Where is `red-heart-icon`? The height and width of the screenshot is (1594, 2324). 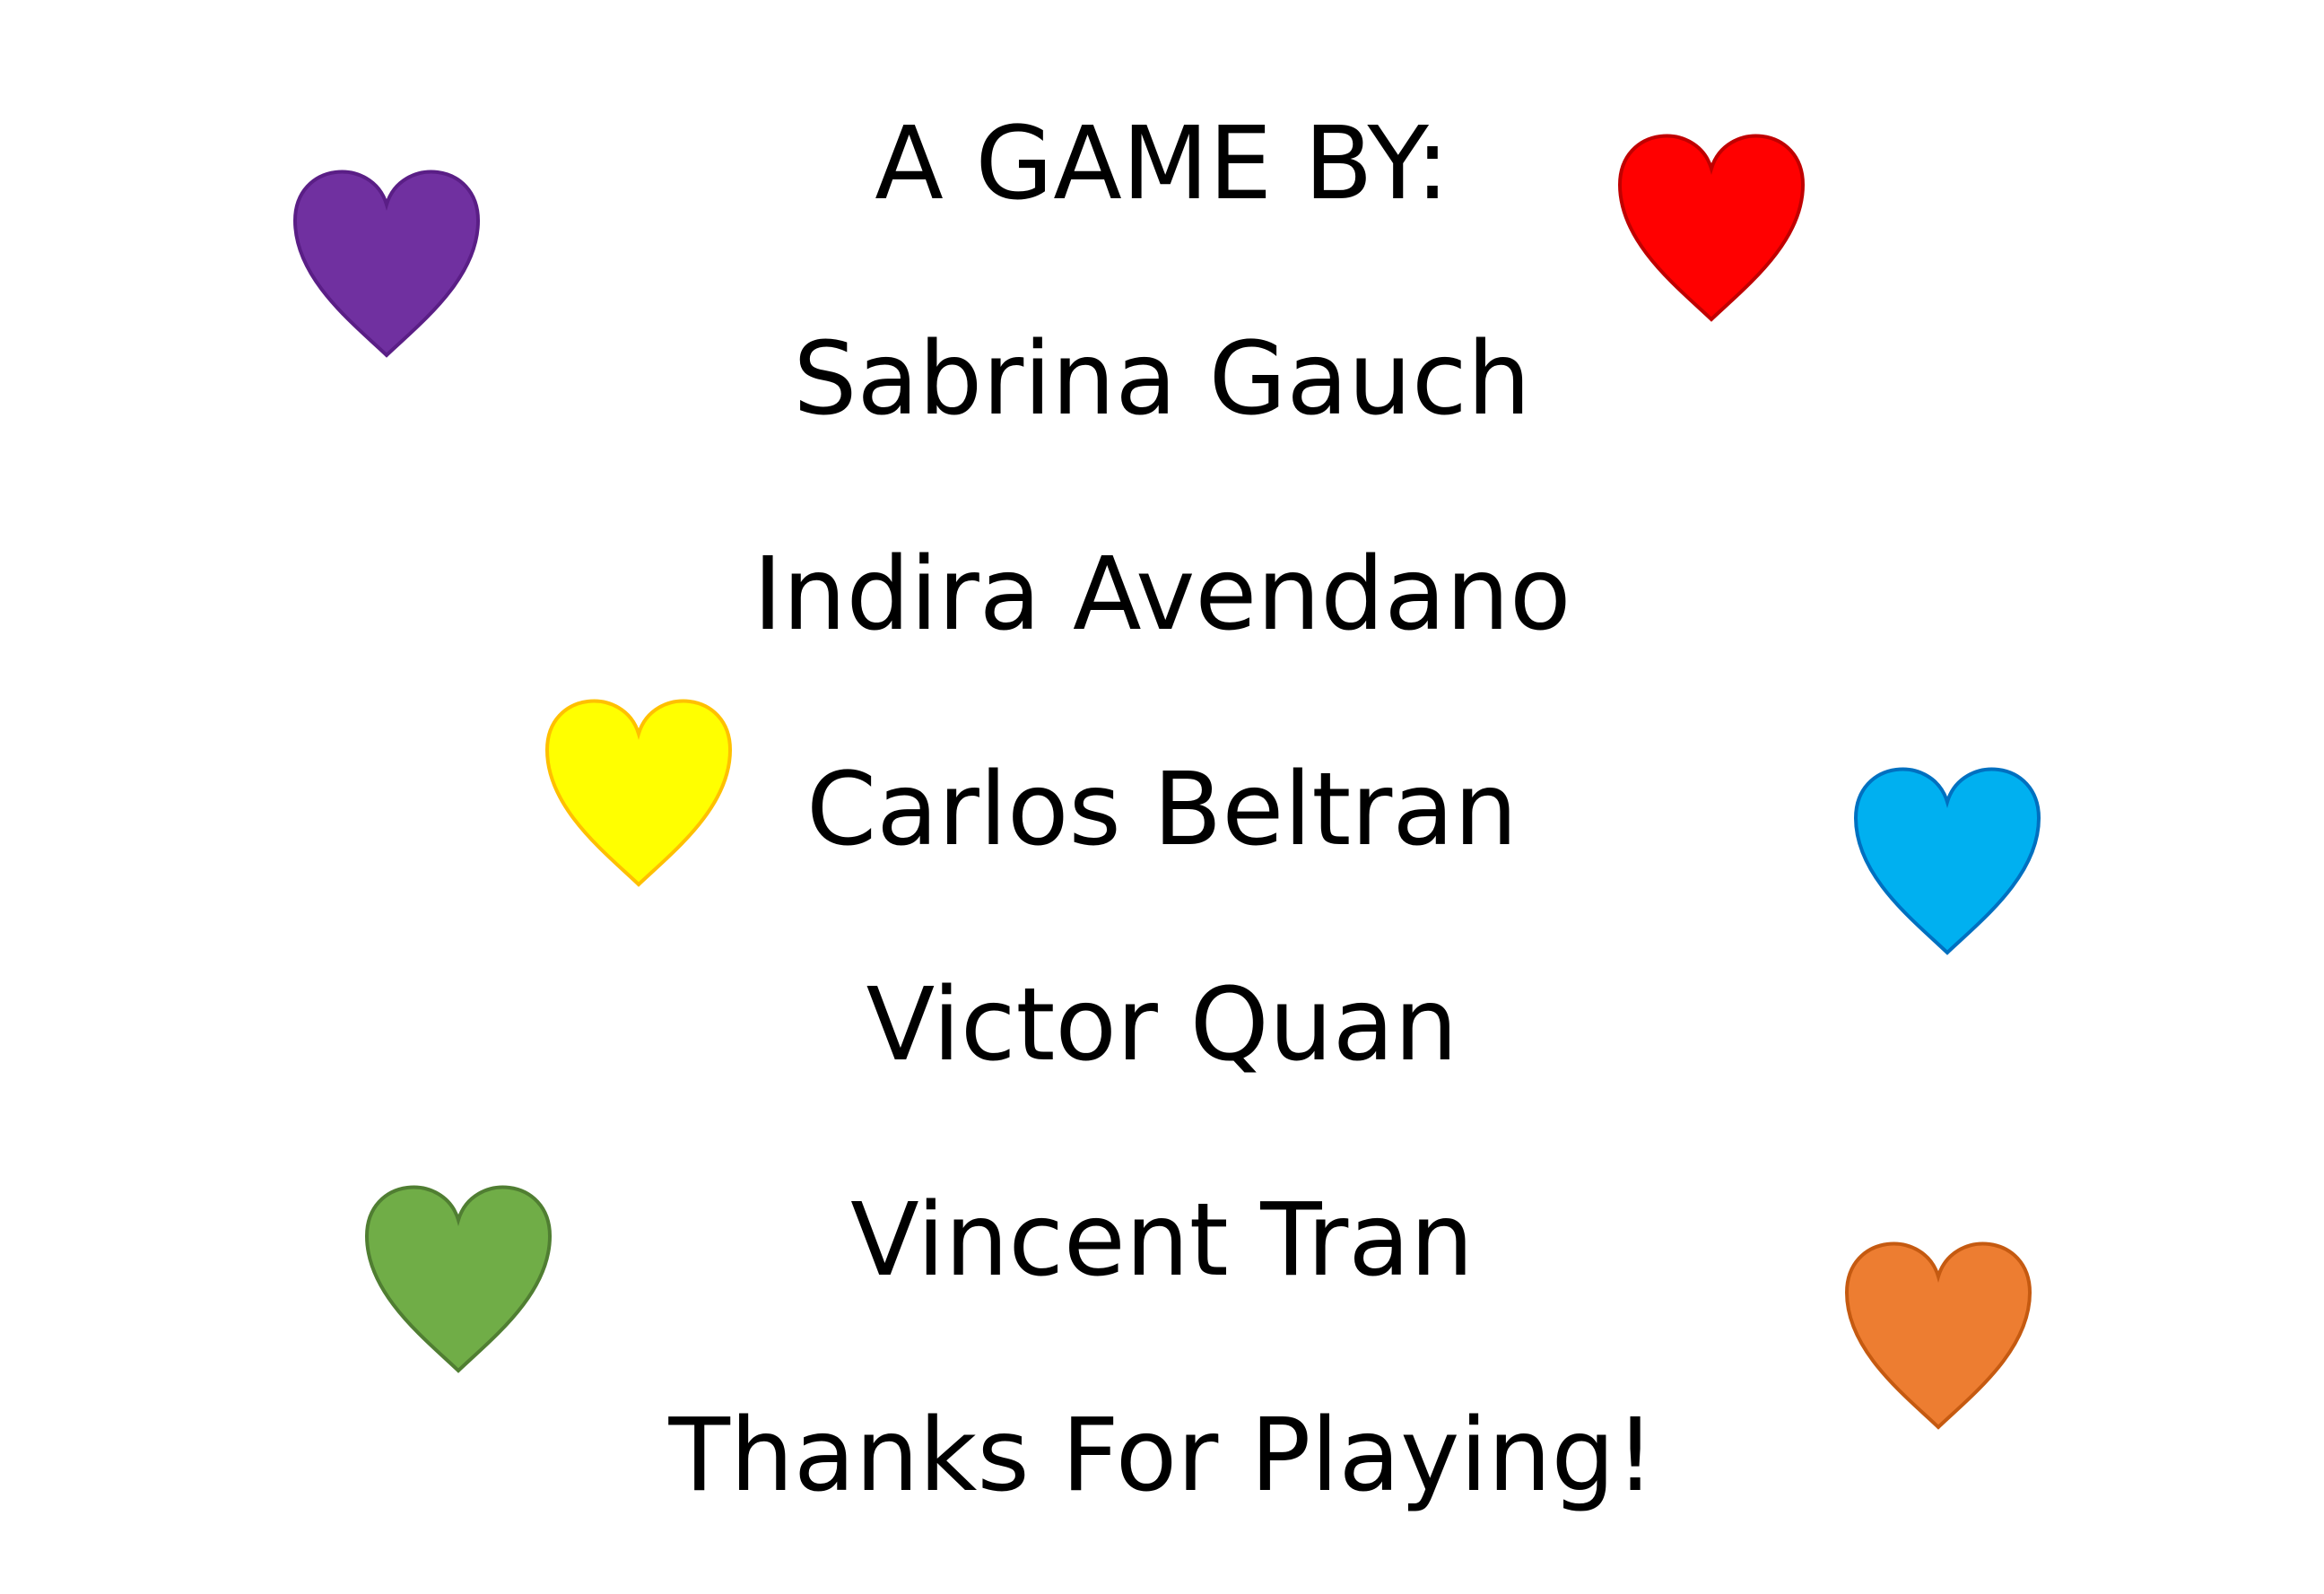
red-heart-icon is located at coordinates (1711, 225).